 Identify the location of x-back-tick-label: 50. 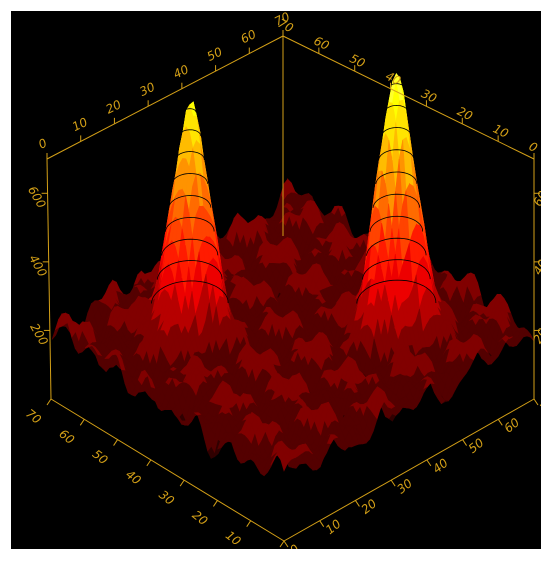
(357, 60).